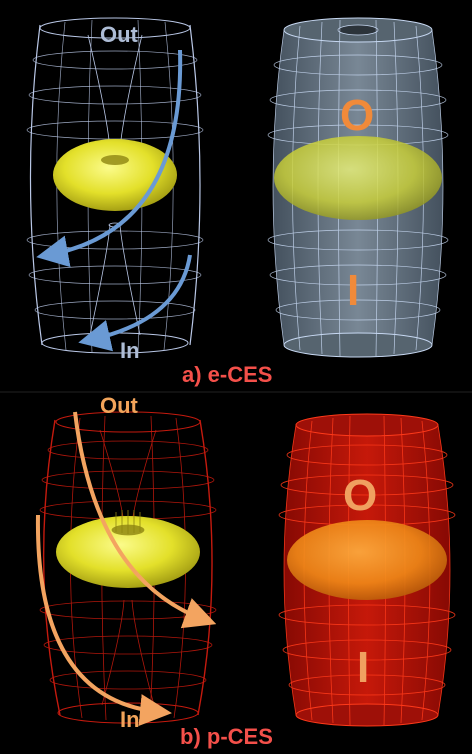  Describe the element at coordinates (363, 667) in the screenshot. I see `lower-letter-b: I` at that location.